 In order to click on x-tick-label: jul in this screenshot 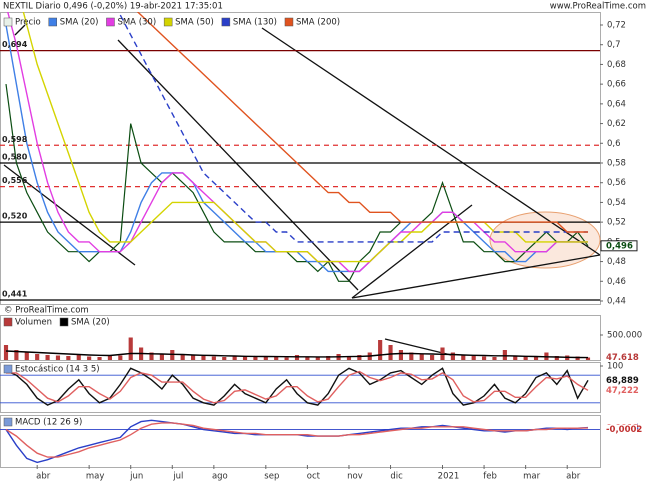, I will do `click(177, 477)`.